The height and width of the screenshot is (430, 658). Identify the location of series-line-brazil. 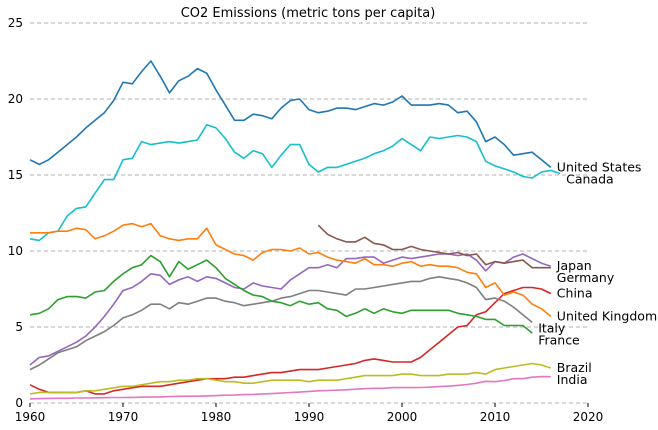
(290, 378).